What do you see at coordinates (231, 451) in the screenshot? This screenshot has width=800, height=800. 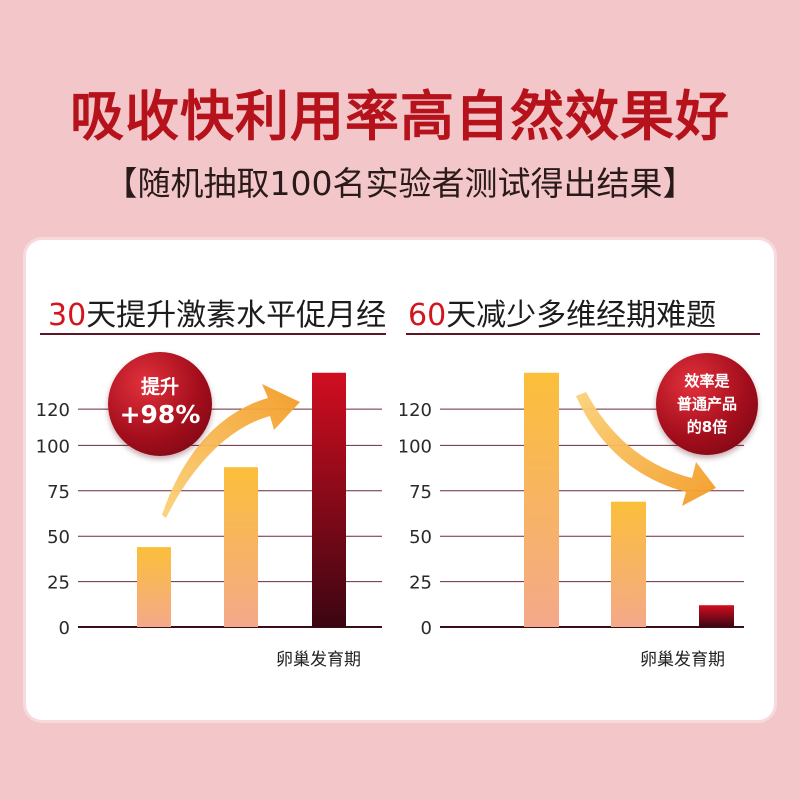 I see `trend-up-arrow` at bounding box center [231, 451].